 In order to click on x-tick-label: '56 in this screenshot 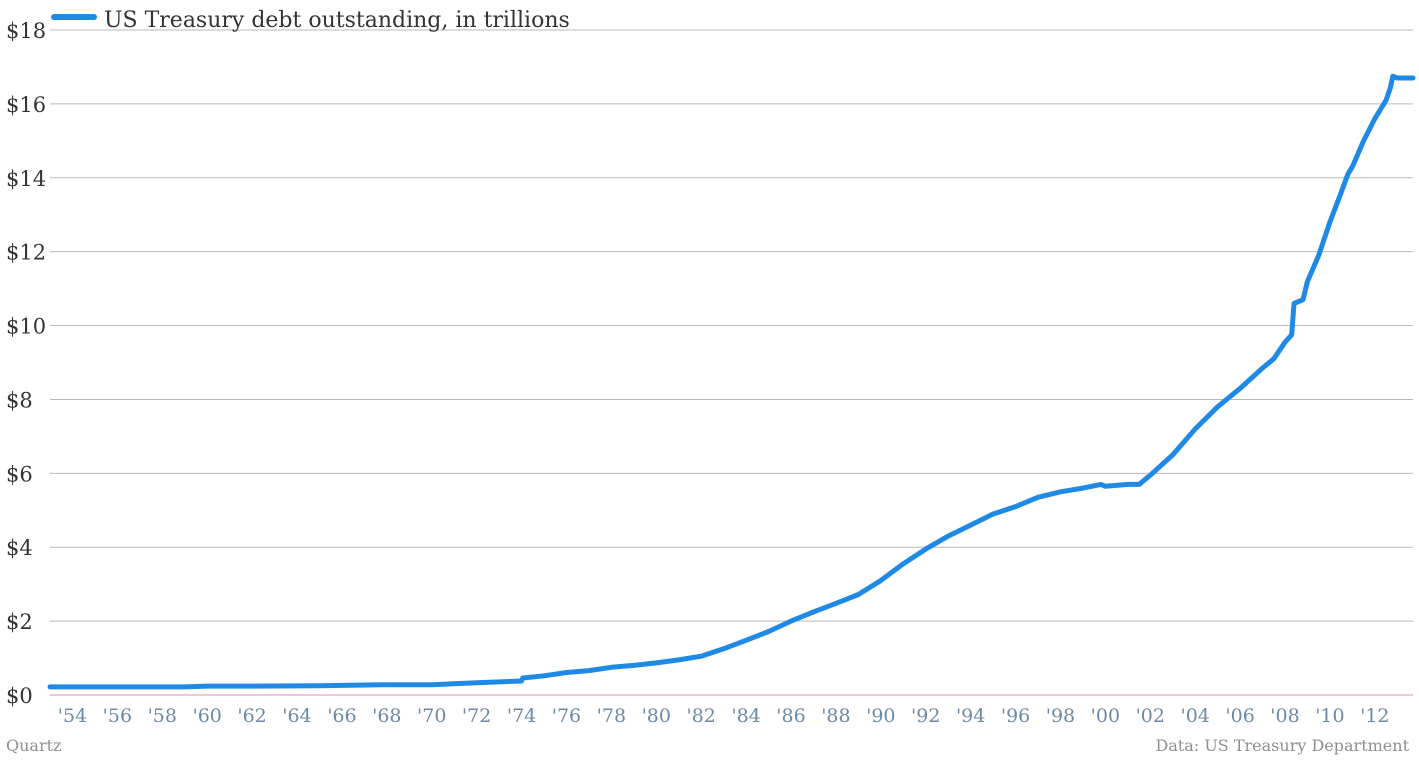, I will do `click(117, 716)`.